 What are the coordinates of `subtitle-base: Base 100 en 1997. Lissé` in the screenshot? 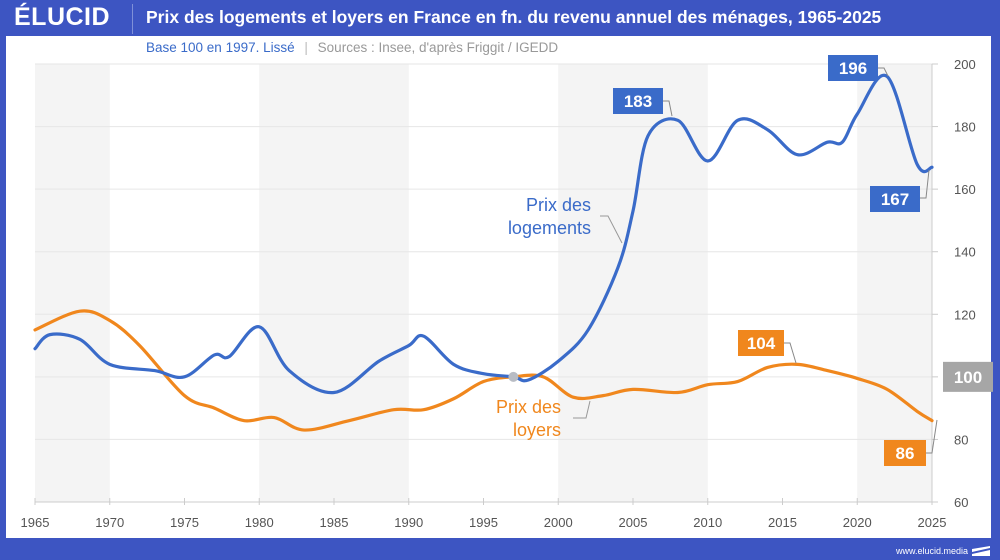 It's located at (220, 47).